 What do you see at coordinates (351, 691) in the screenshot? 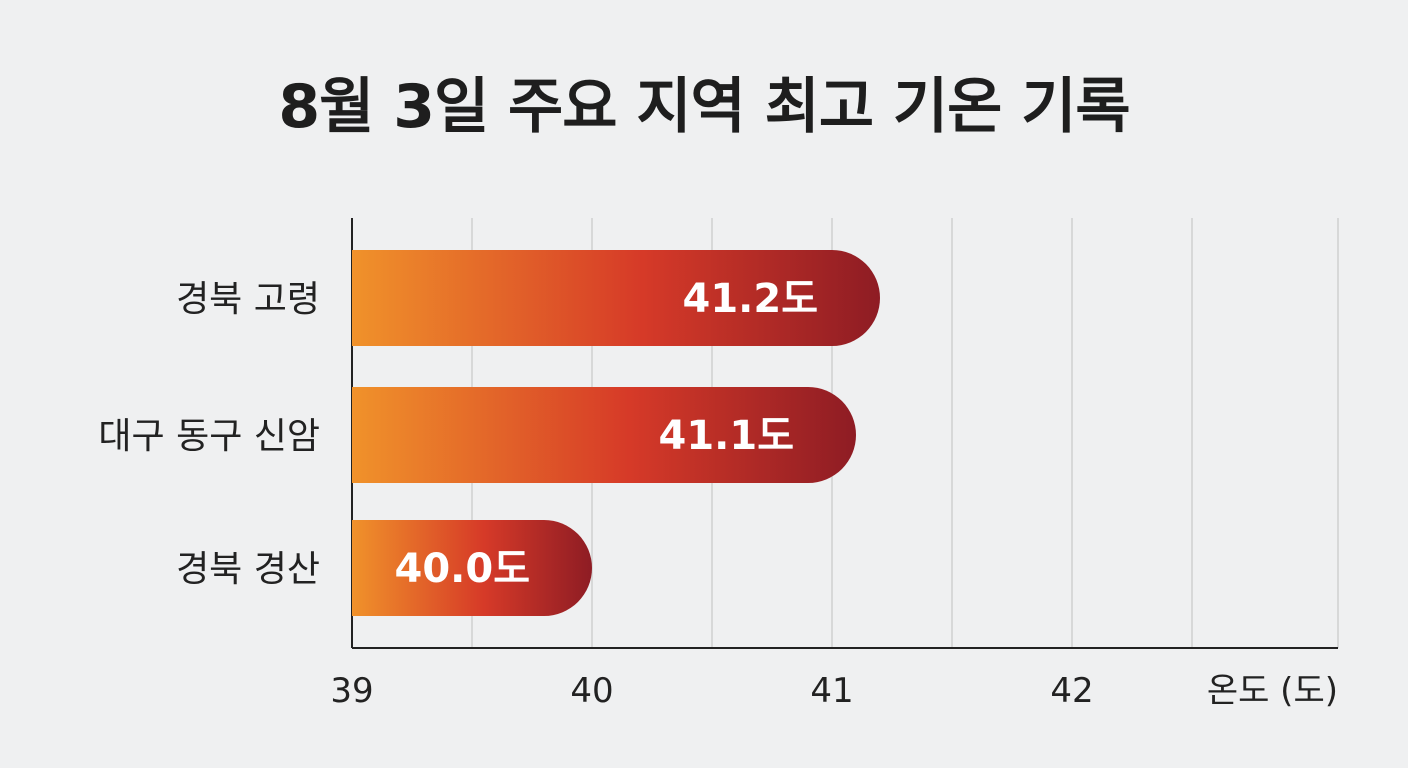
I see `x-tick-label: 39` at bounding box center [351, 691].